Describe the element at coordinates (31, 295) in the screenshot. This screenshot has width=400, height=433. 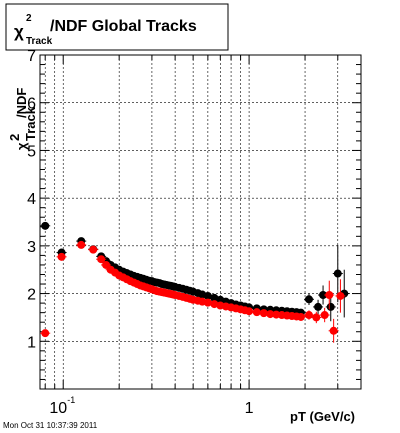
I see `y-tick-label: 2` at that location.